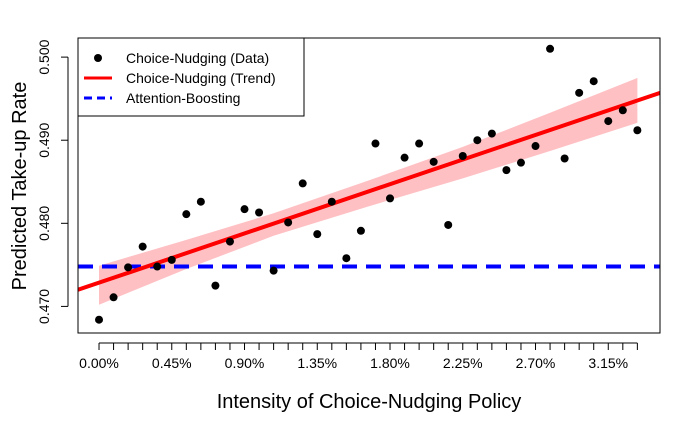  What do you see at coordinates (44, 56) in the screenshot?
I see `y-tick-label: 0.500` at bounding box center [44, 56].